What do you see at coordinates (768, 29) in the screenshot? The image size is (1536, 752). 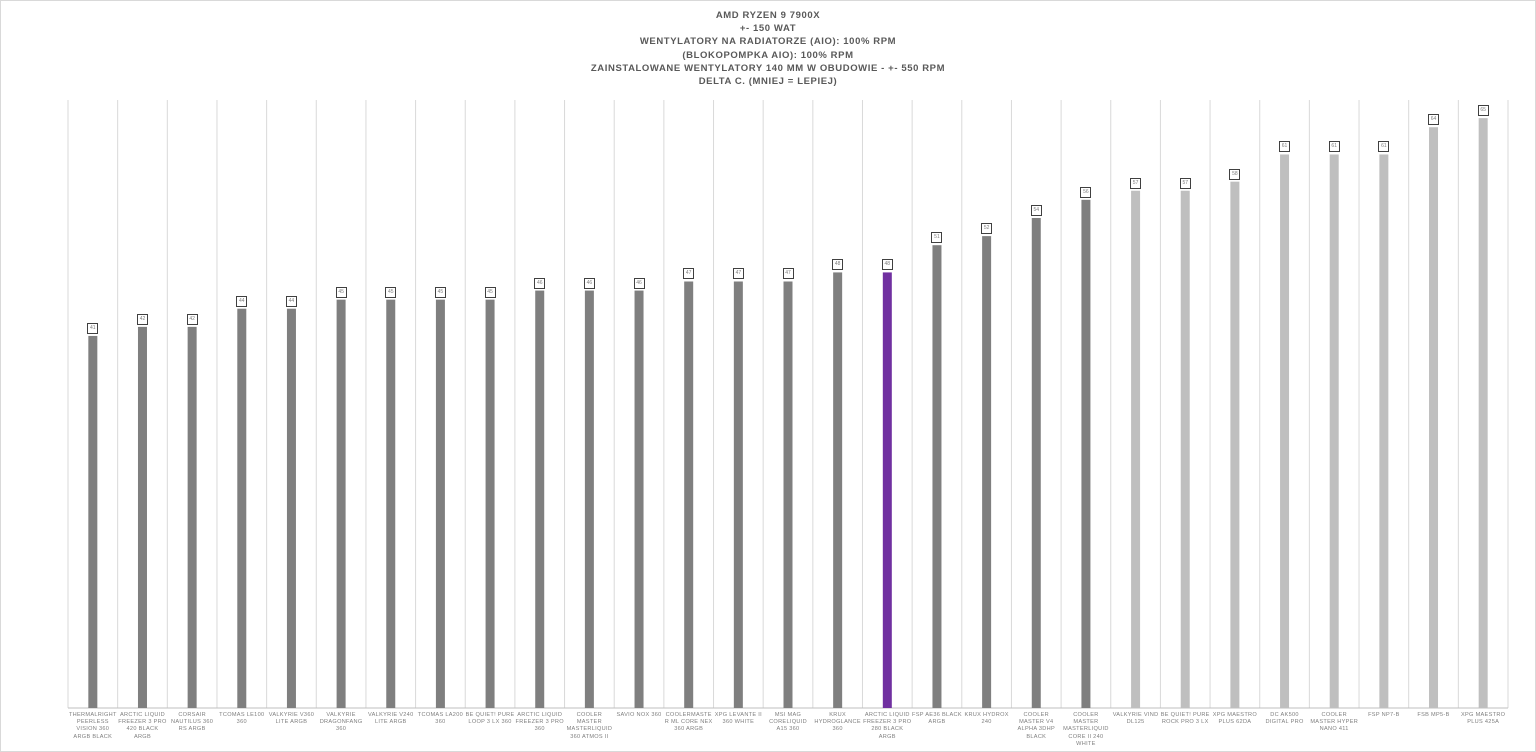 I see `title-line-2: +- 150 WAT` at bounding box center [768, 29].